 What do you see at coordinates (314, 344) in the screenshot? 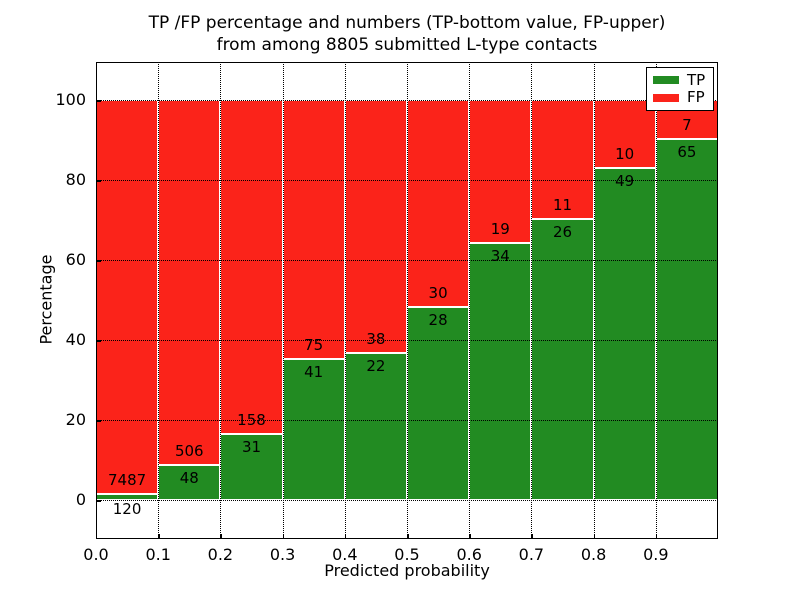
I see `bar-label-fp: 75` at bounding box center [314, 344].